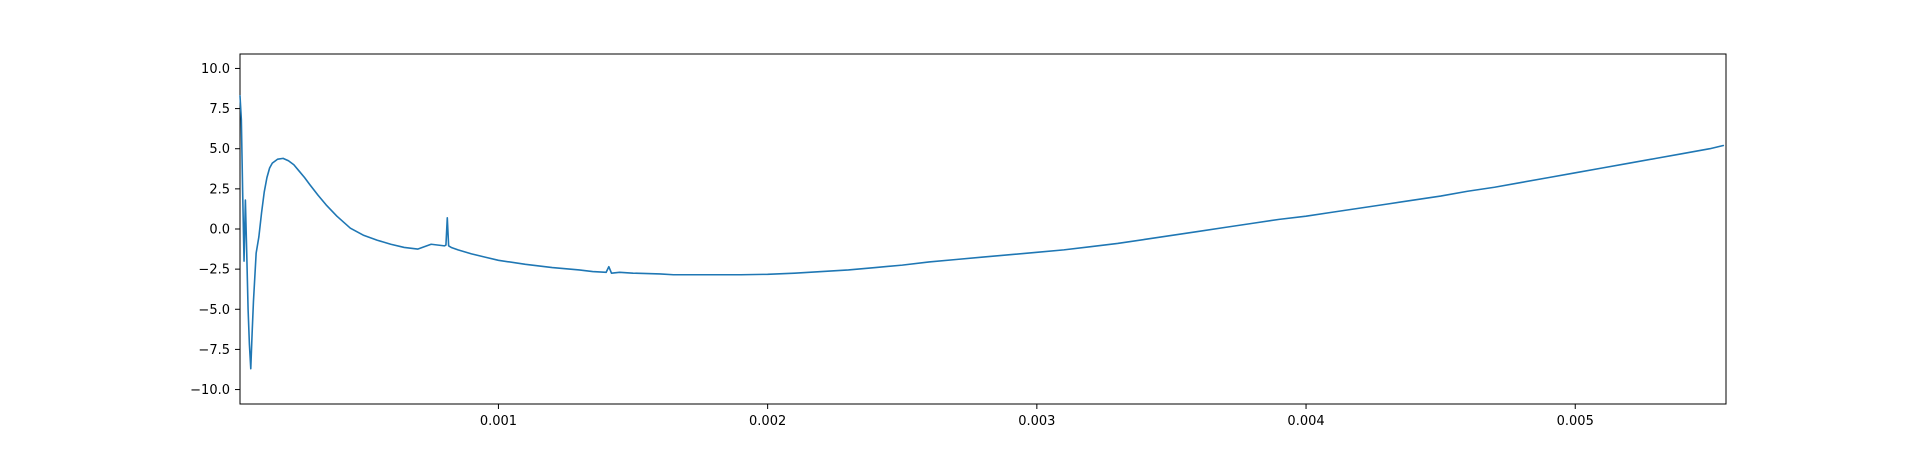  I want to click on x-tick-label: 0.002, so click(767, 421).